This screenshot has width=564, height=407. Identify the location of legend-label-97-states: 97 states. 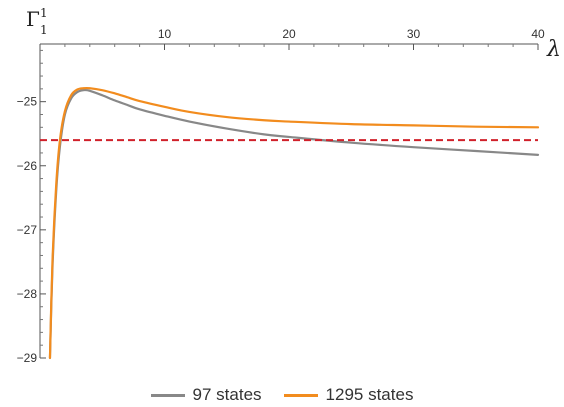
(227, 394).